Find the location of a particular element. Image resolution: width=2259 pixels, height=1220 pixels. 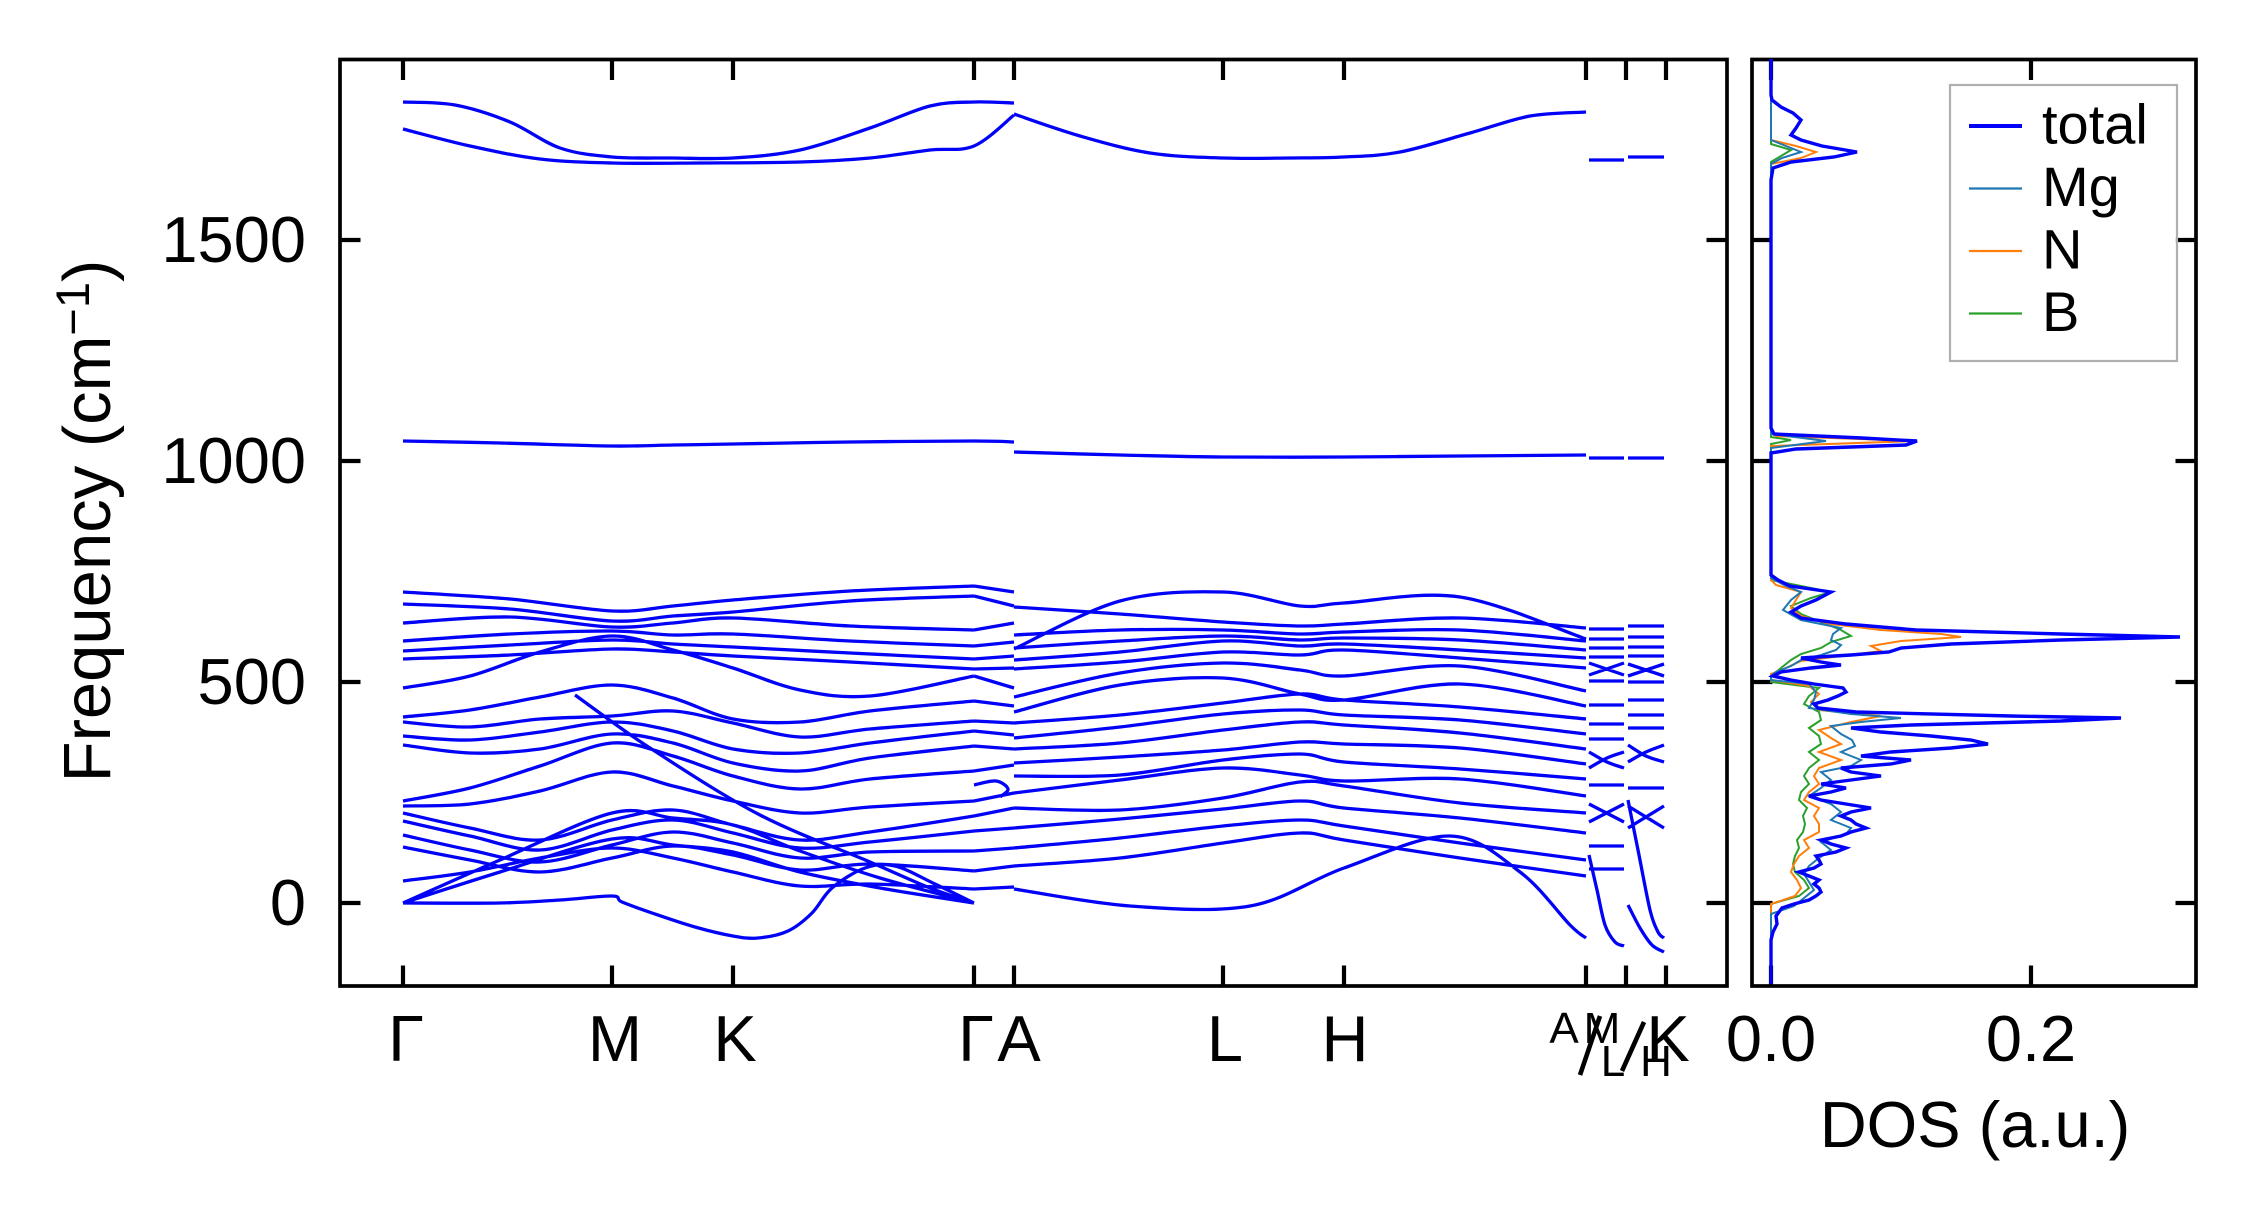

svg-text: 1500 is located at coordinates (233, 239).